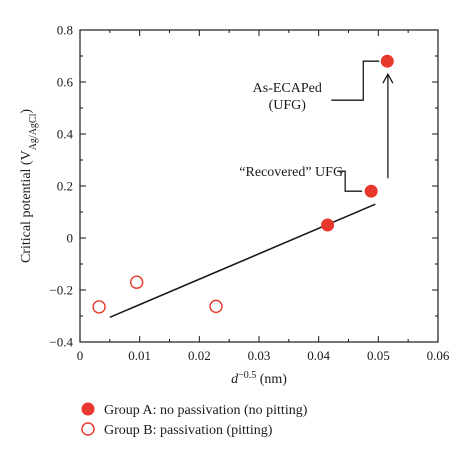 This screenshot has height=458, width=474. I want to click on y-axis-title-subscript: Ag/AgCl, so click(33, 131).